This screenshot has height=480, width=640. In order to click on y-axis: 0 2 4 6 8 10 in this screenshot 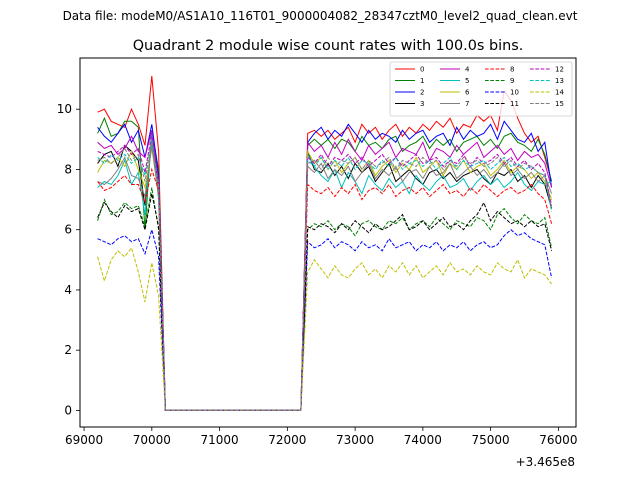, I will do `click(68, 259)`.